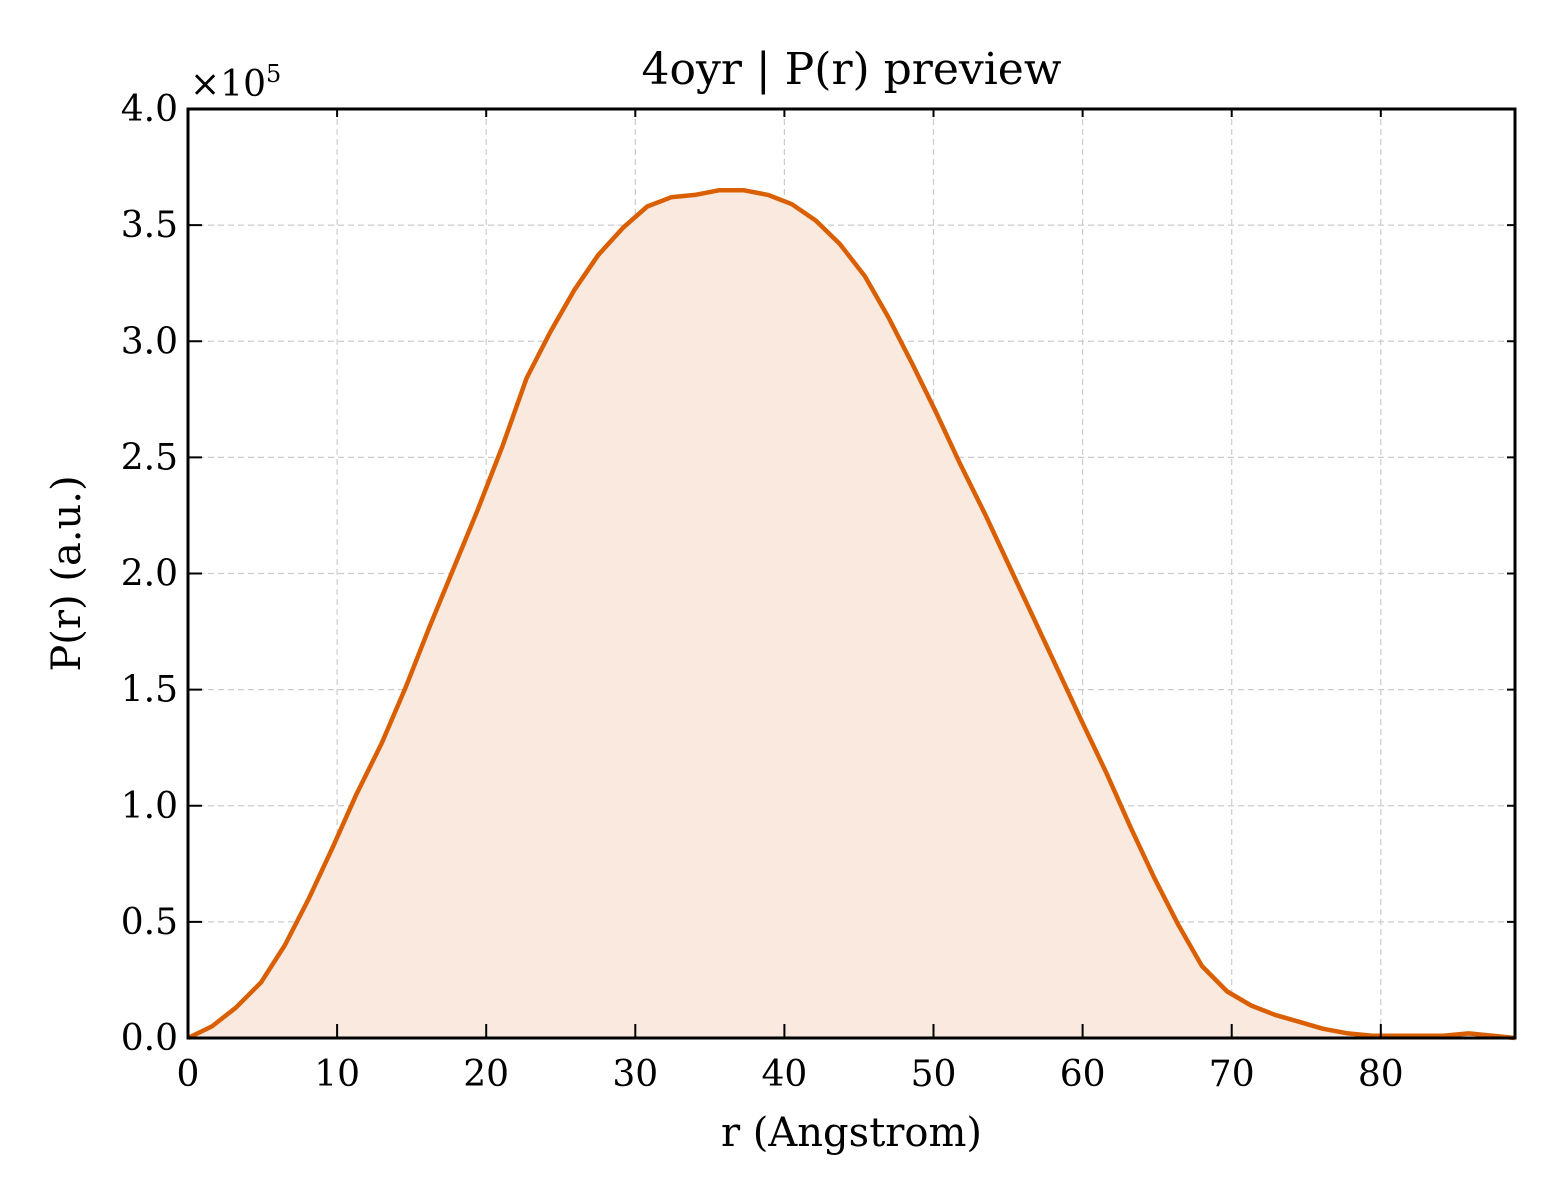 Image resolution: width=1560 pixels, height=1200 pixels. I want to click on y-tick-label: 1.0, so click(149, 806).